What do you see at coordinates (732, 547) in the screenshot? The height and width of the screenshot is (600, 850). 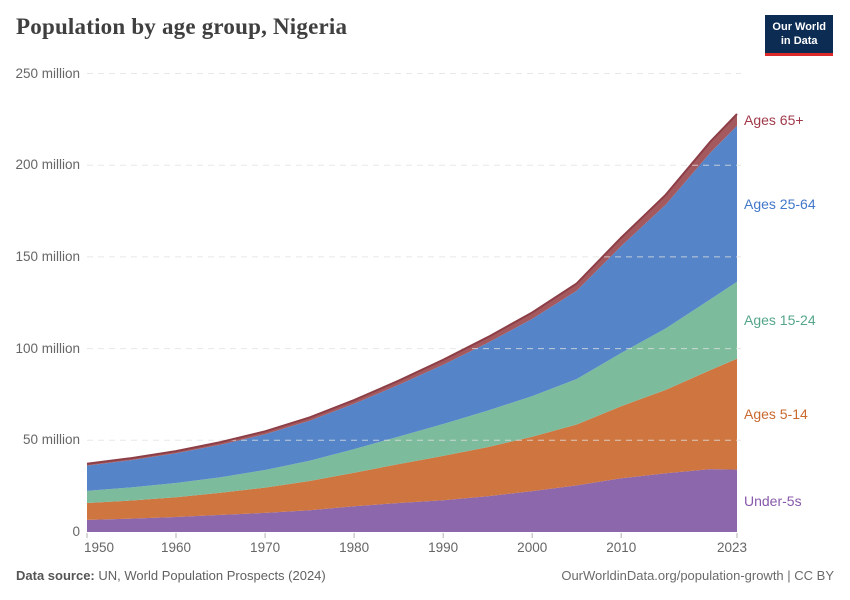 I see `x-axis-label: 2023` at bounding box center [732, 547].